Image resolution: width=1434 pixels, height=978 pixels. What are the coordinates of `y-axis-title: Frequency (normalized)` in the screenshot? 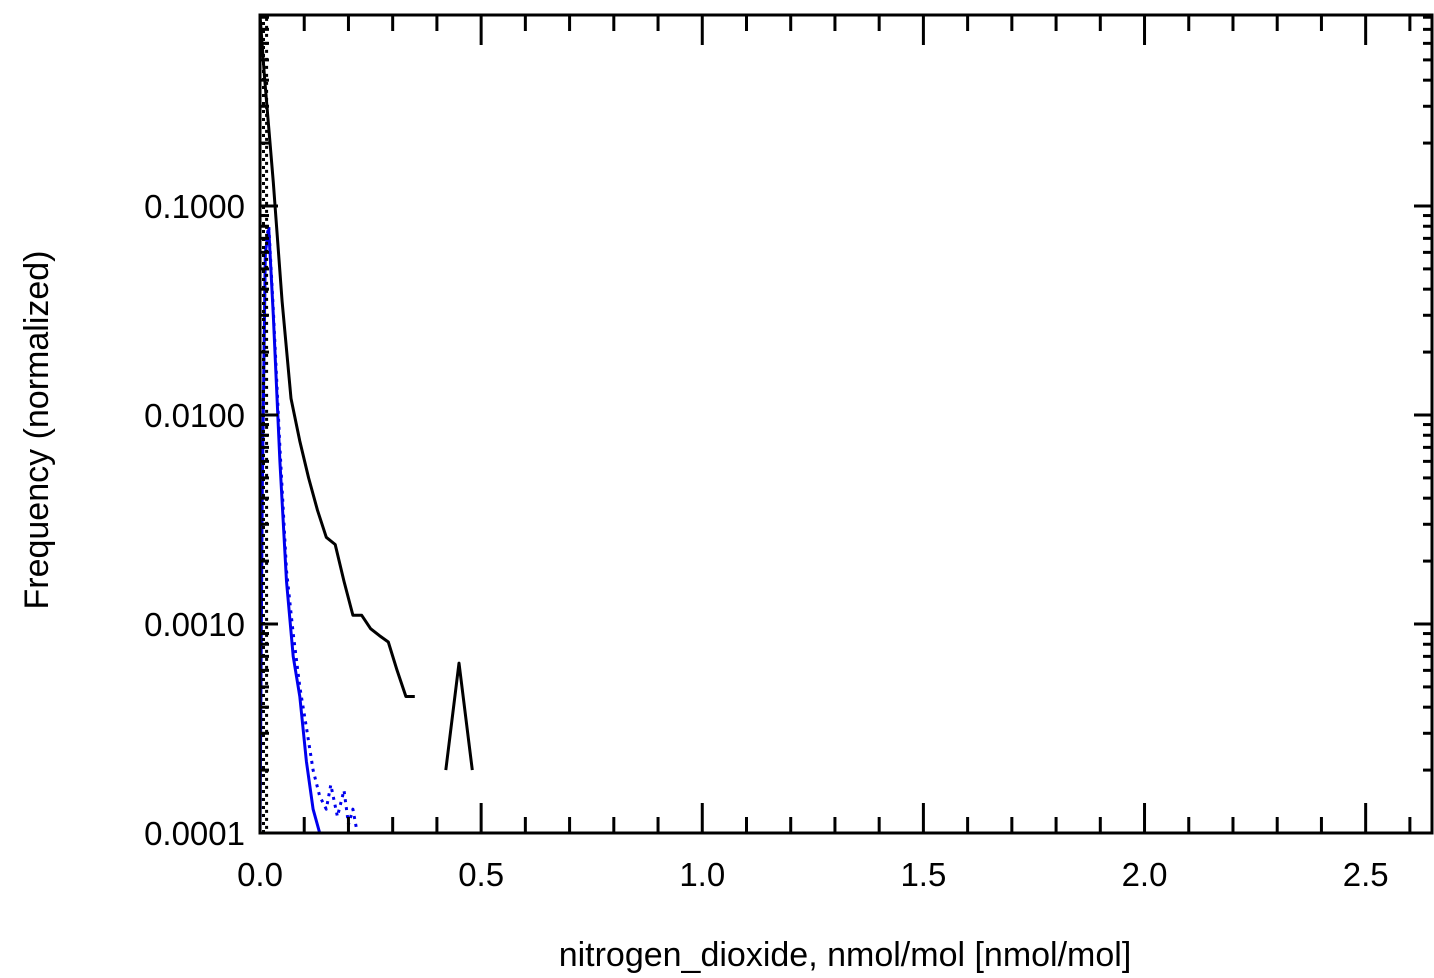 It's located at (37, 429).